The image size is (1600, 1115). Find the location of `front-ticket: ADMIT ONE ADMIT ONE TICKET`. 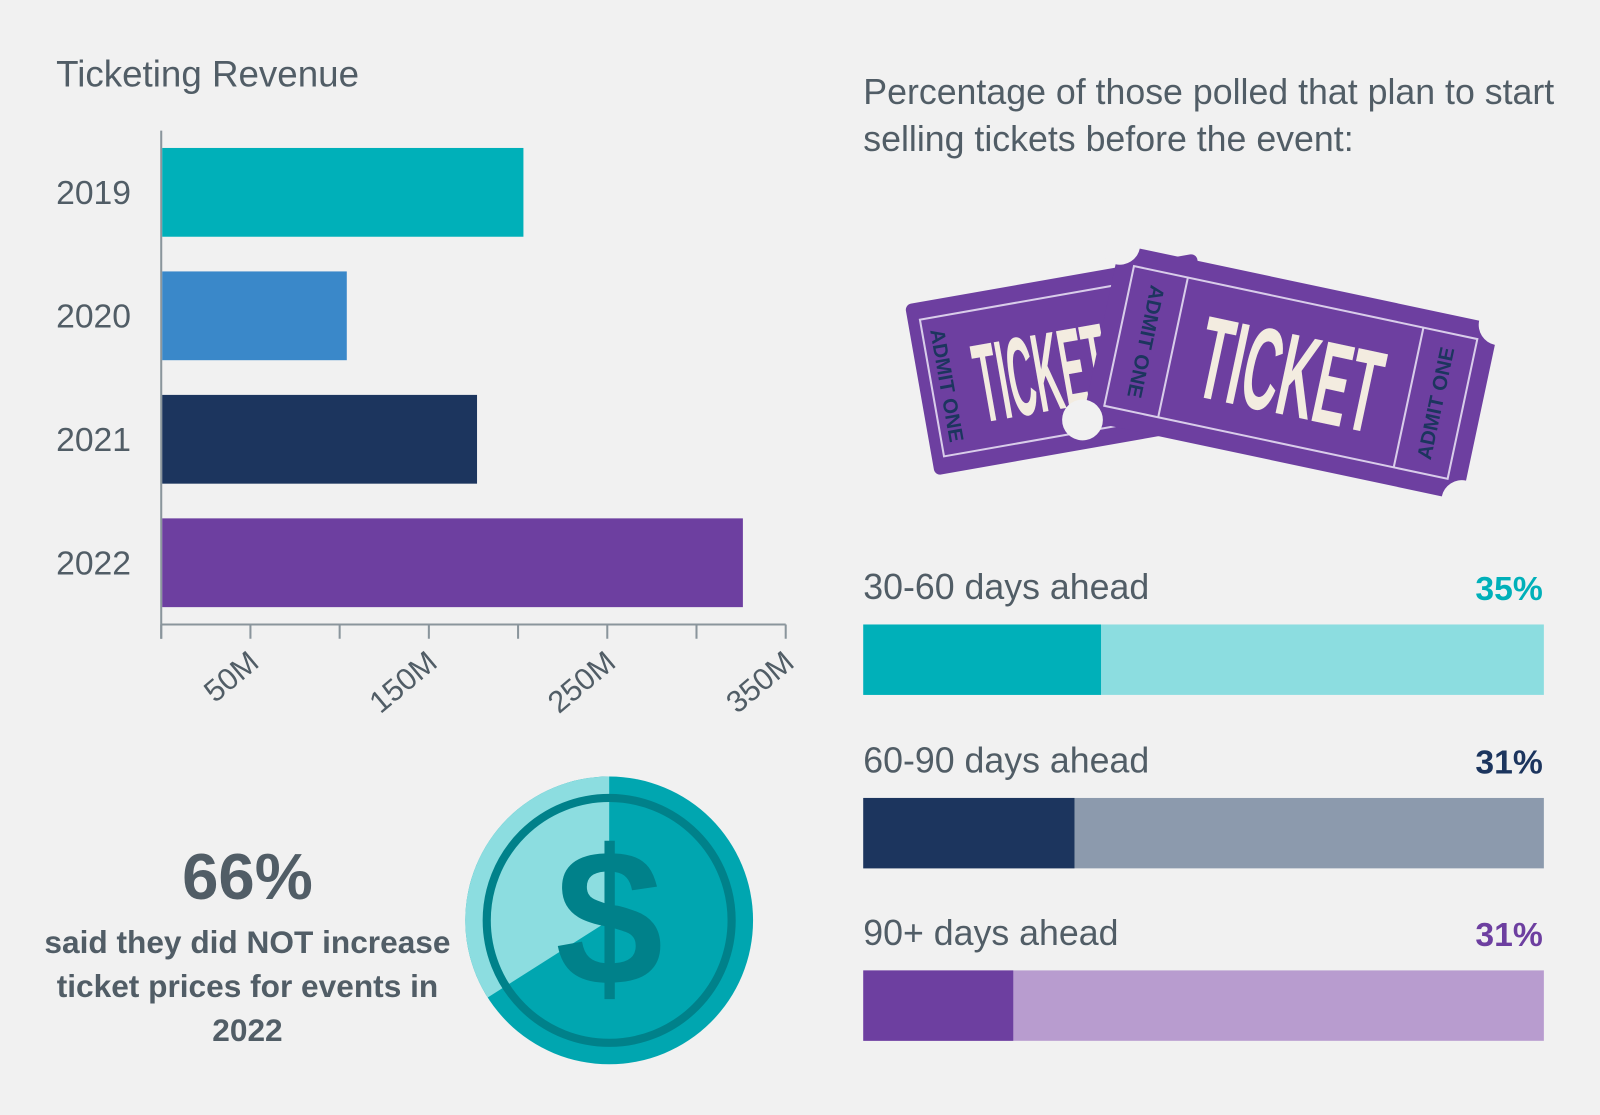

front-ticket: ADMIT ONE ADMIT ONE TICKET is located at coordinates (1286, 372).